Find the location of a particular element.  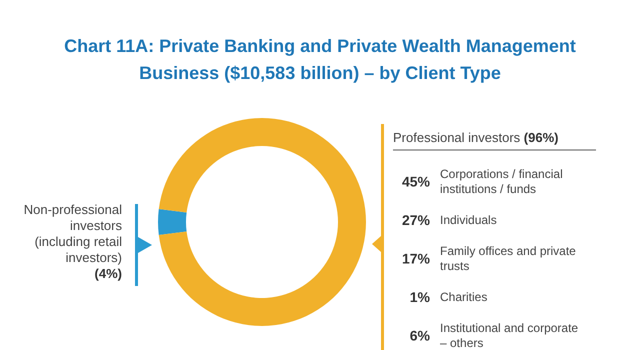

donut-slice is located at coordinates (172, 222).